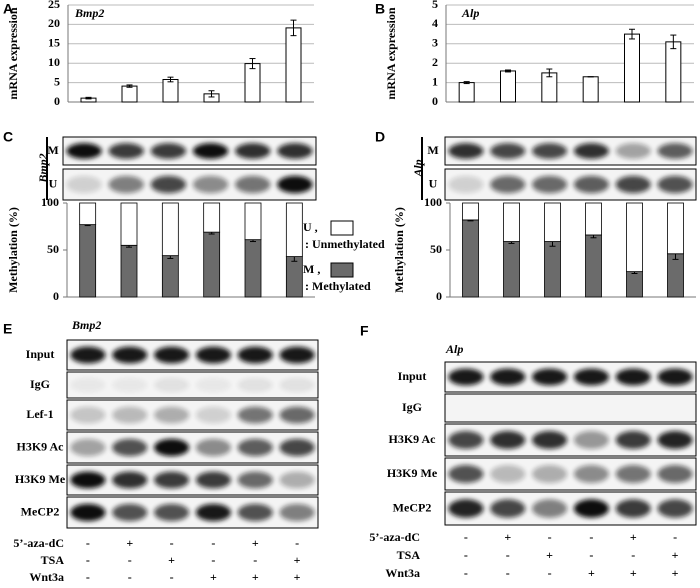  What do you see at coordinates (364, 331) in the screenshot?
I see `panel-letter: F` at bounding box center [364, 331].